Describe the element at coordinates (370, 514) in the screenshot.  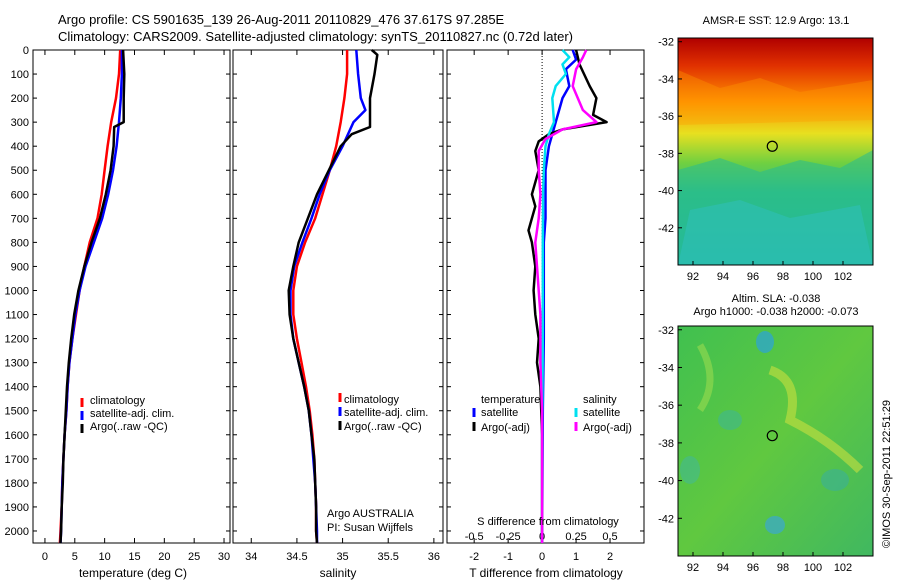
I see `argo-australia-label: Argo AUSTRALIA` at that location.